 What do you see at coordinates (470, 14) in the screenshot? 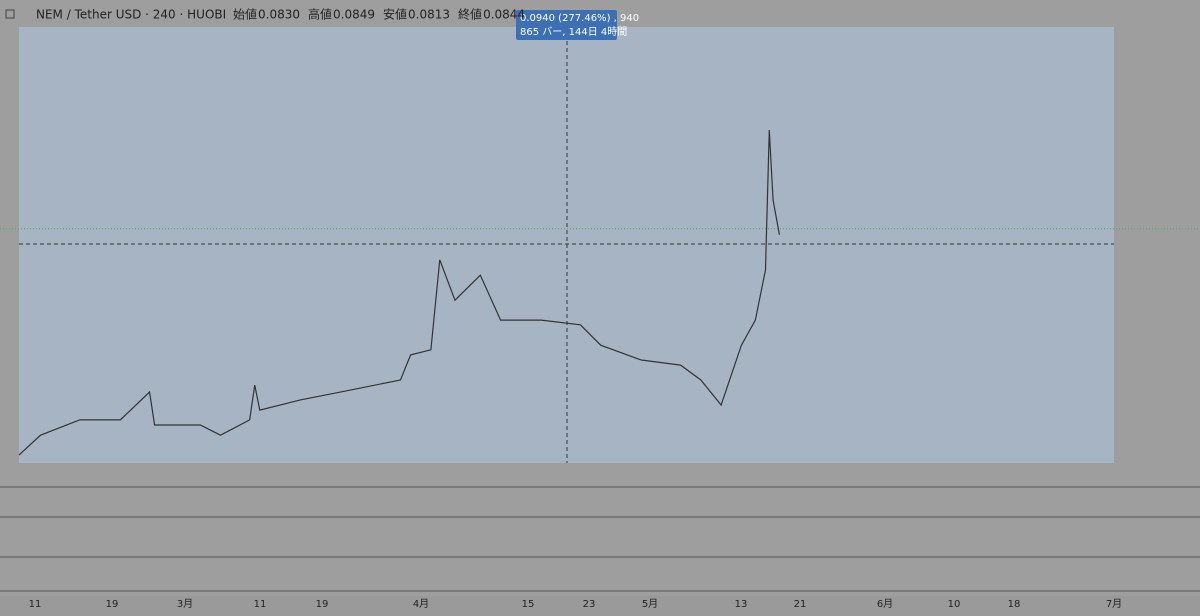
I see `ohlc-label: 終値` at bounding box center [470, 14].